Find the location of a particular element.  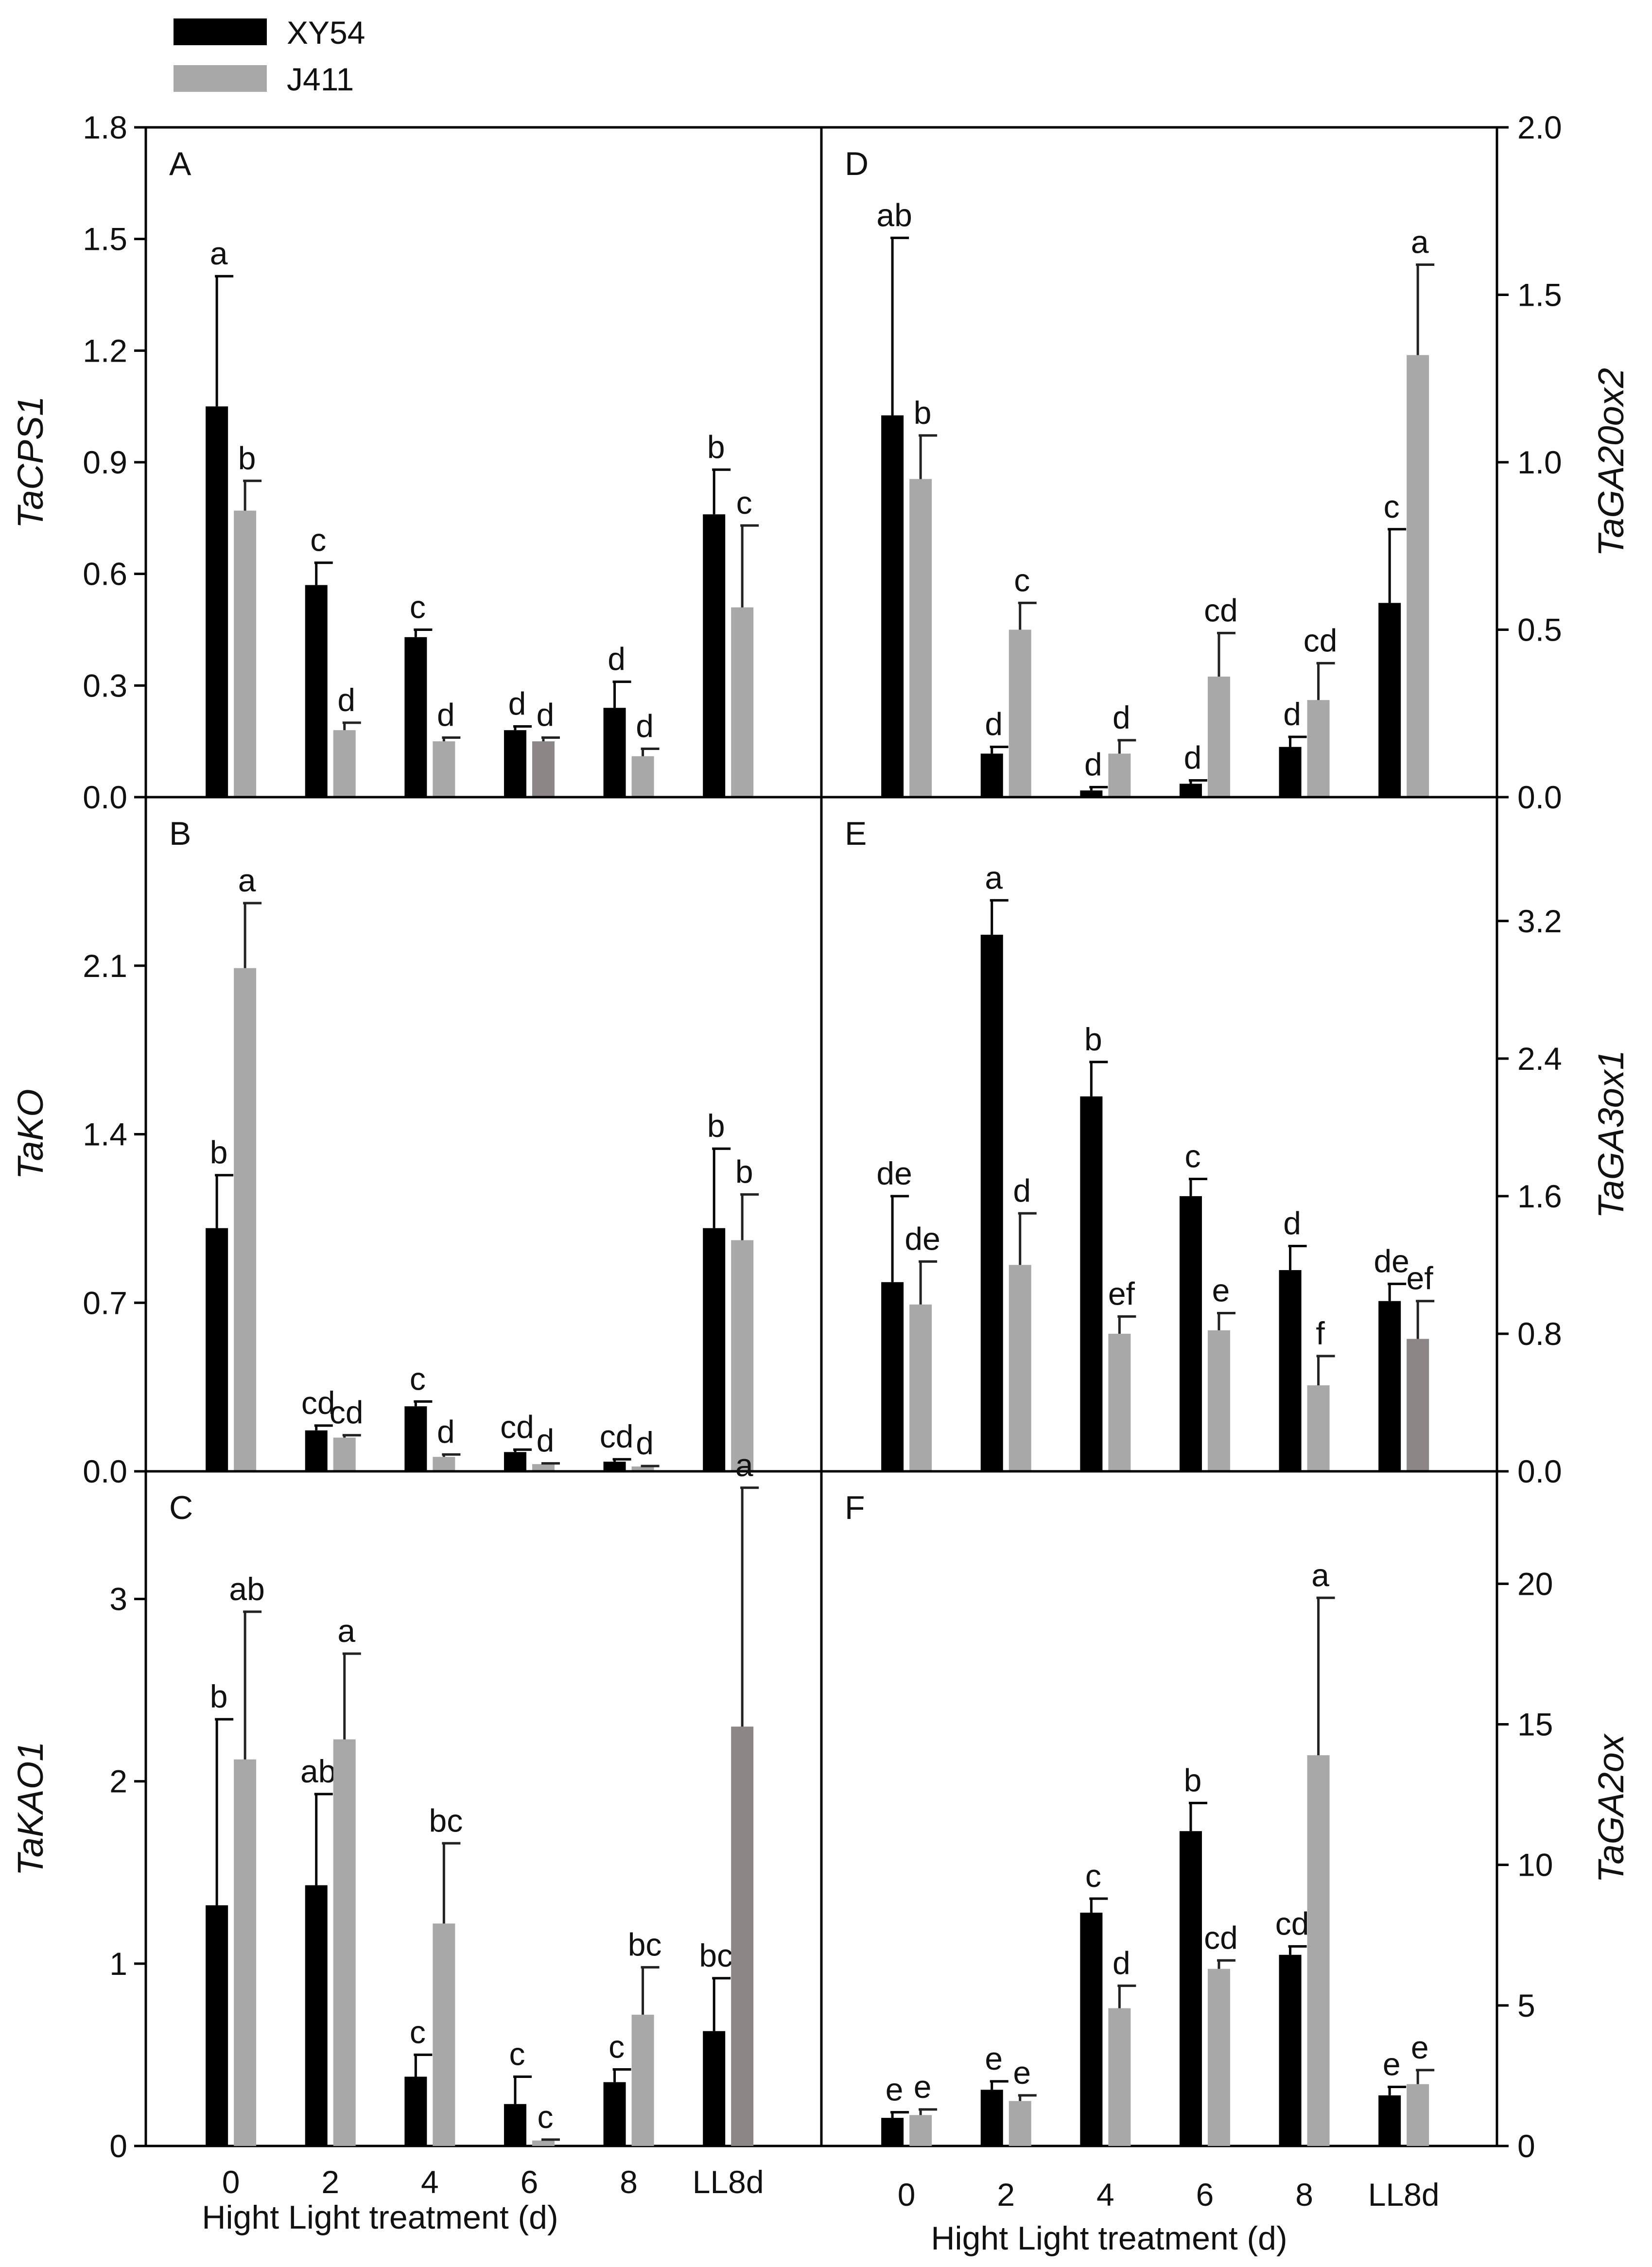

significance-letter: f is located at coordinates (1320, 1333).